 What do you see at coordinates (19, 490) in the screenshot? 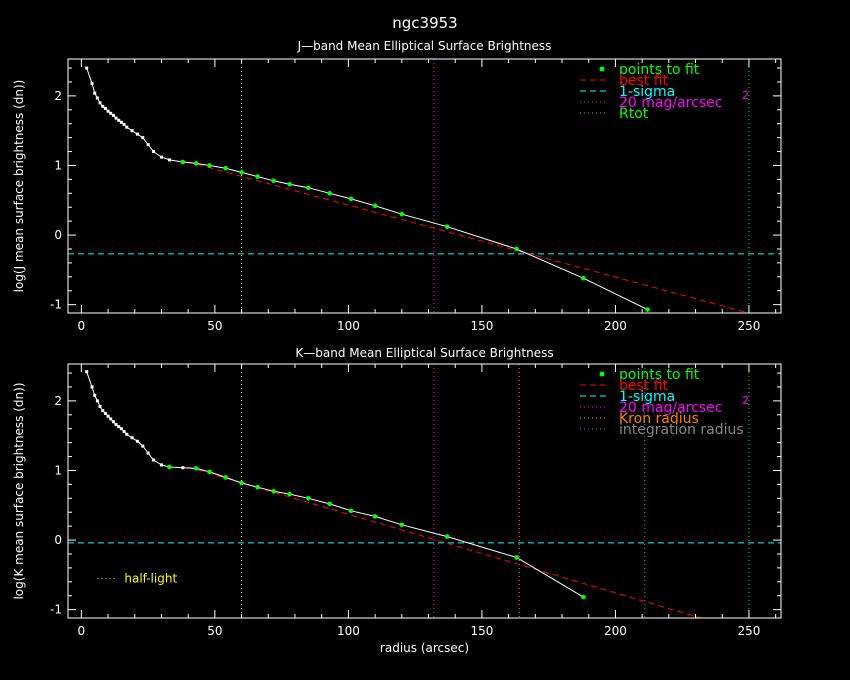
I see `k-y-axis-label: log(K mean surface brightness (dn))` at bounding box center [19, 490].